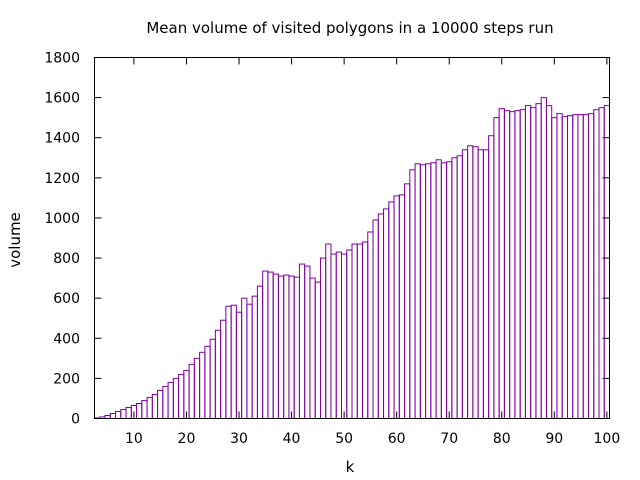 The image size is (640, 480). What do you see at coordinates (66, 259) in the screenshot?
I see `y-tick-label: 800` at bounding box center [66, 259].